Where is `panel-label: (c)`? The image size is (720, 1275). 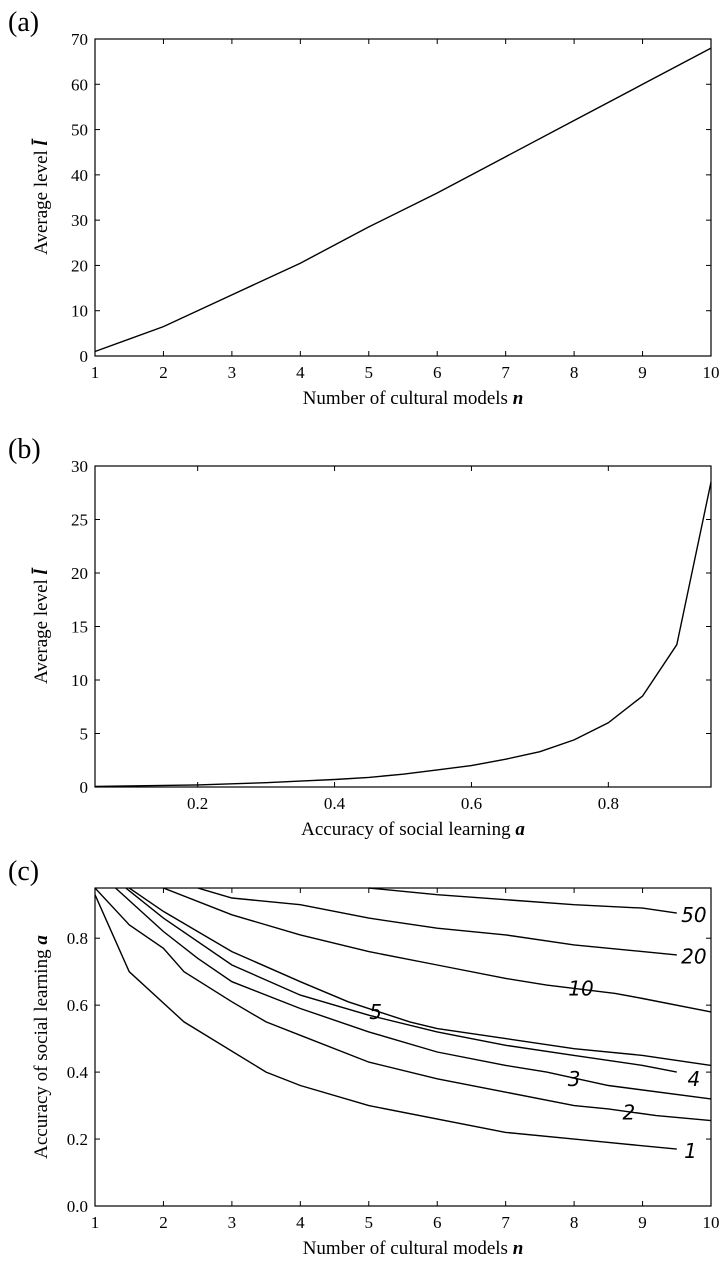 panel-label: (c) is located at coordinates (23, 871).